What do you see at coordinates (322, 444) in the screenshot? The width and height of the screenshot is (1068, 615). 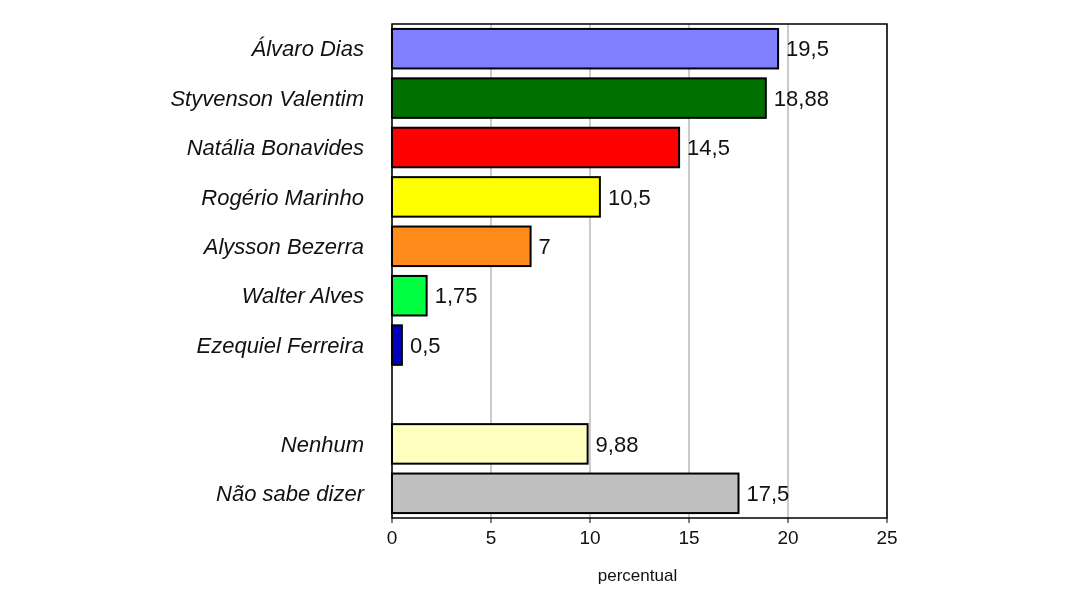 I see `y-tick-label: Nenhum` at bounding box center [322, 444].